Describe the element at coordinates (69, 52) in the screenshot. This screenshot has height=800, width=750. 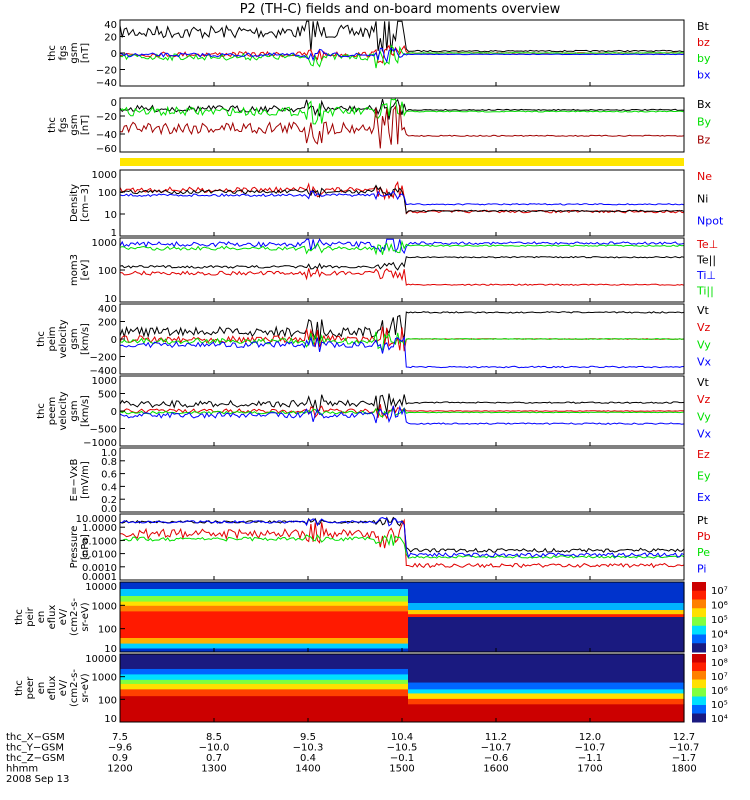
I see `ylabel: thc fgs gsm [nT]` at that location.